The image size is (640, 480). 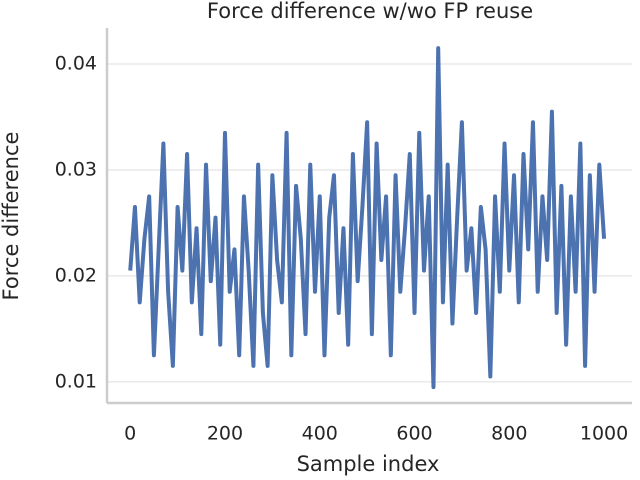 I want to click on x-tick-label: 600, so click(x=414, y=434).